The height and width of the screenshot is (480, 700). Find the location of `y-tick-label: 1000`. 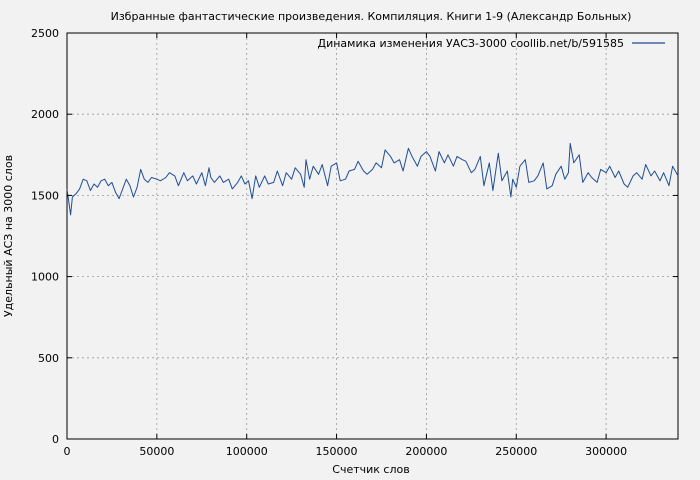

y-tick-label: 1000 is located at coordinates (45, 277).